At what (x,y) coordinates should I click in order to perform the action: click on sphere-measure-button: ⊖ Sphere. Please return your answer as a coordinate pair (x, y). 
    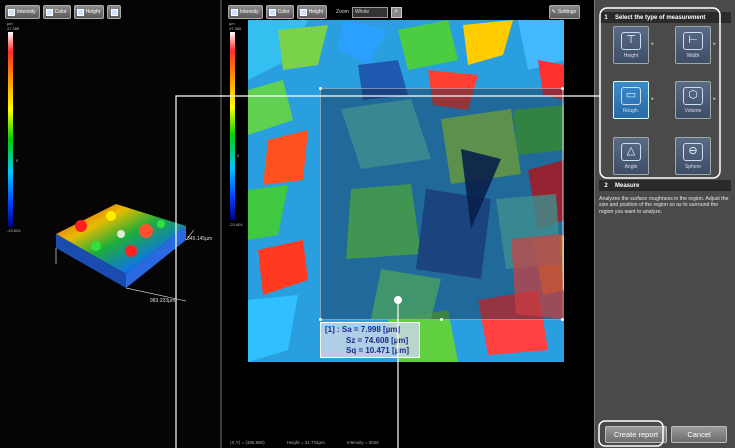
    Looking at the image, I should click on (693, 156).